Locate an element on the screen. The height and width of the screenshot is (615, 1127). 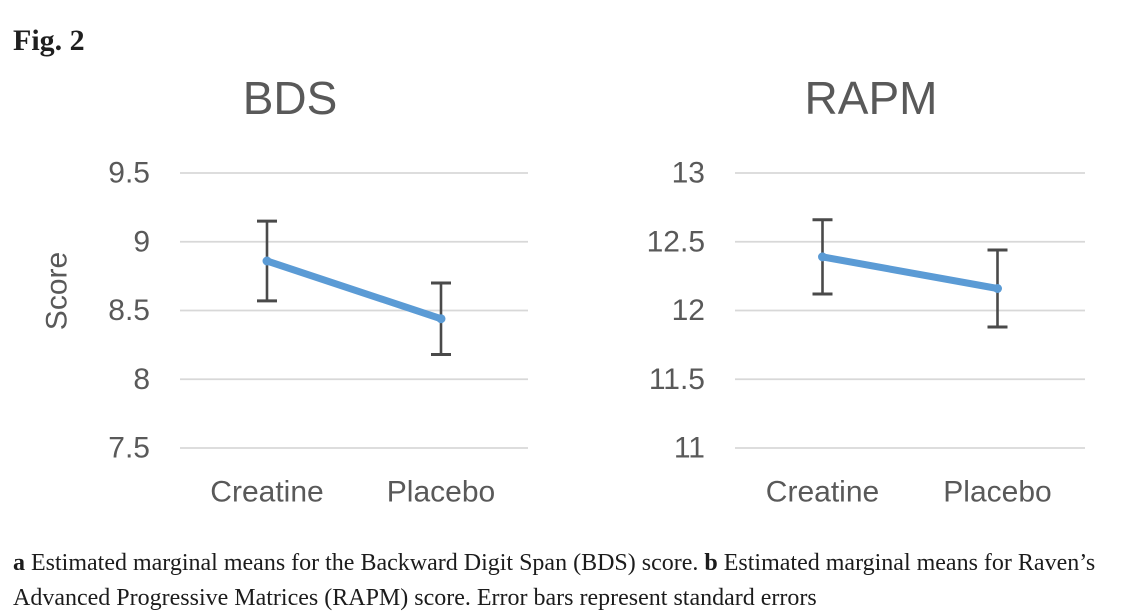
y-tick-label: 8.5 is located at coordinates (129, 310).